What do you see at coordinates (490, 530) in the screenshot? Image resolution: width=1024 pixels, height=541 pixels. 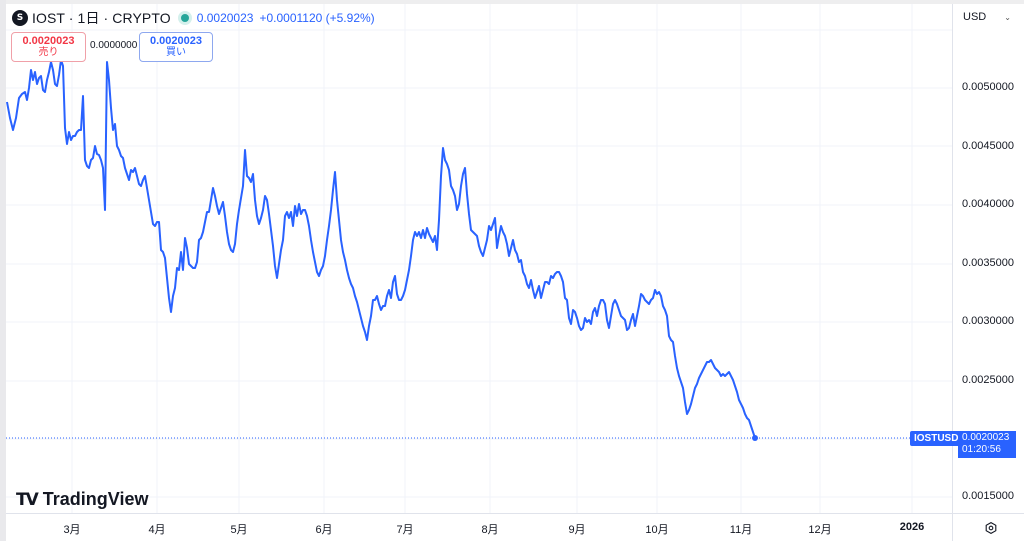 I see `time-tick: 8月` at bounding box center [490, 530].